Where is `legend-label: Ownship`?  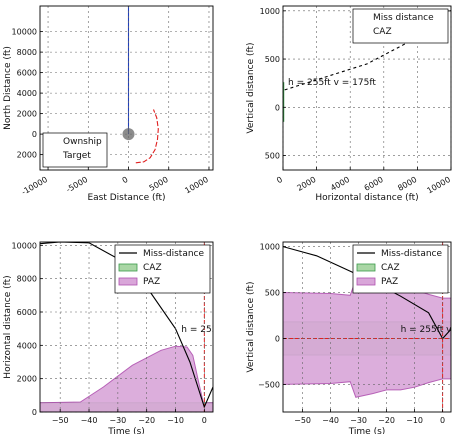 legend-label: Ownship is located at coordinates (82, 142).